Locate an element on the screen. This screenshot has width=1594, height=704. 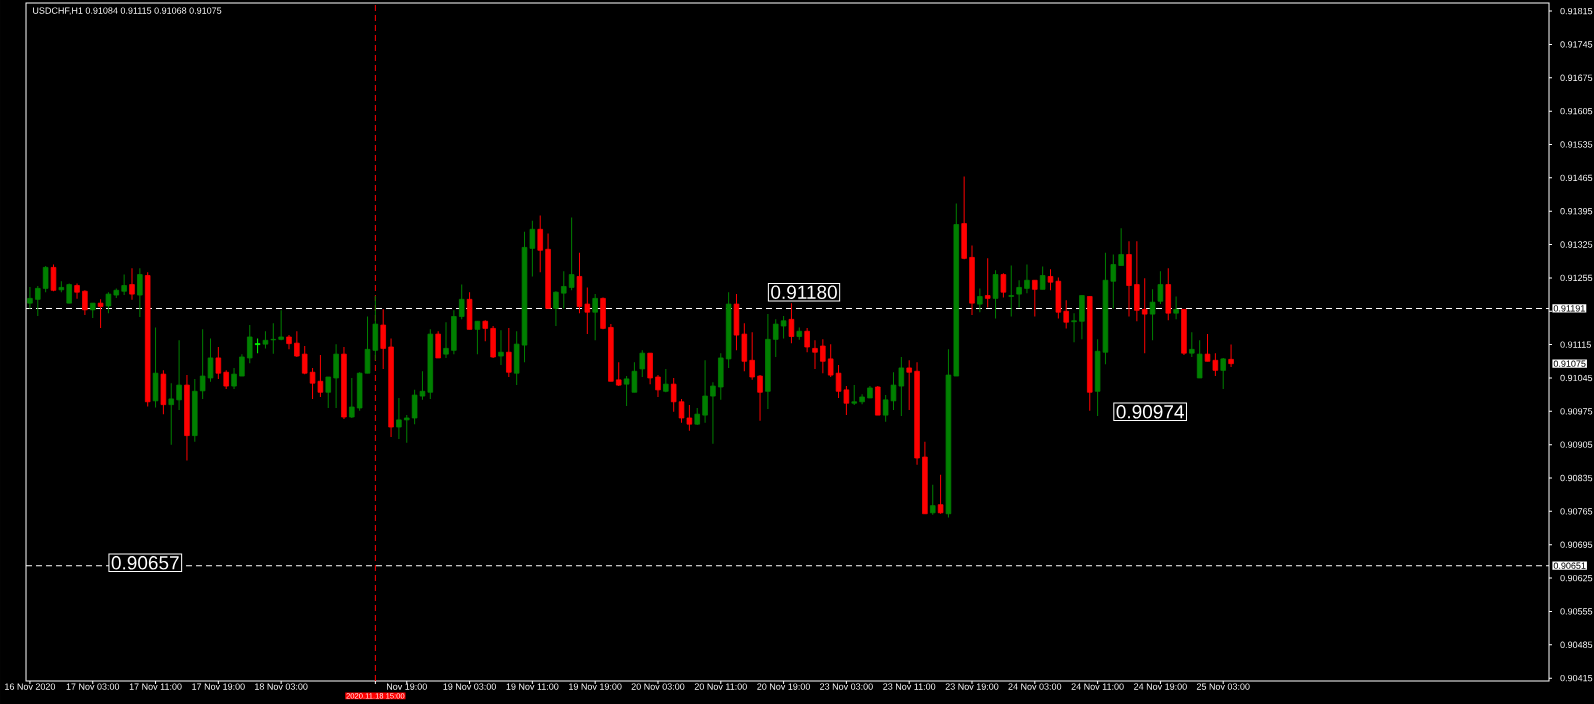
chart-title: USDCHF,H1 0.91084 0.91115 0.91068 0.91075 is located at coordinates (127, 11).